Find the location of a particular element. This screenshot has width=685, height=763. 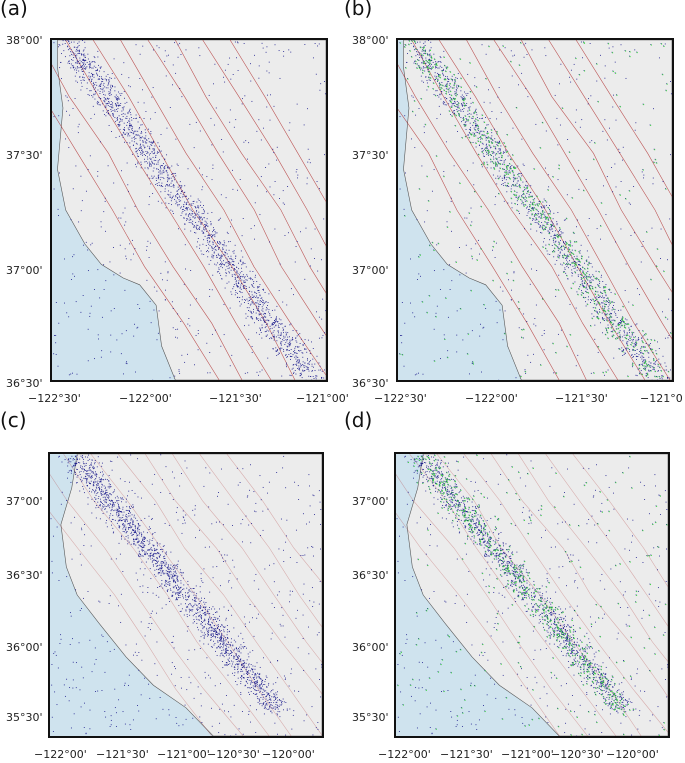

map-canvas-c is located at coordinates (186, 595).